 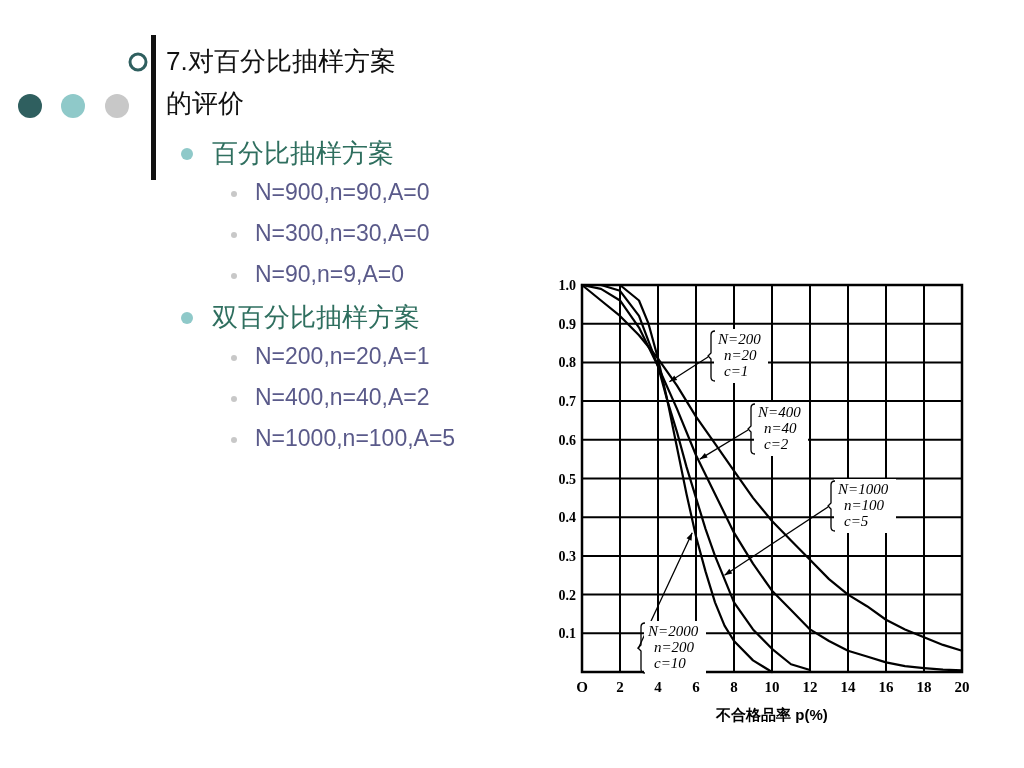 What do you see at coordinates (810, 687) in the screenshot?
I see `x-tick-label: 12` at bounding box center [810, 687].